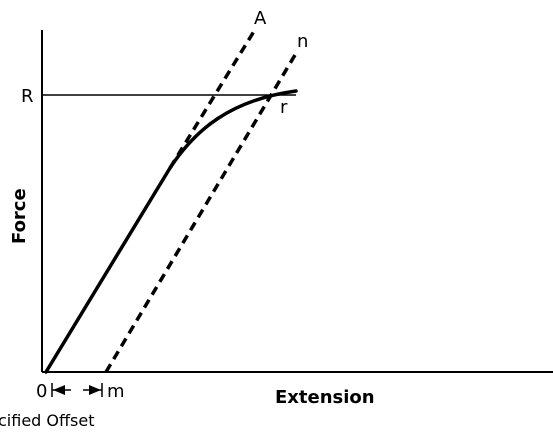 The width and height of the screenshot is (553, 435). I want to click on label-r: r, so click(284, 107).